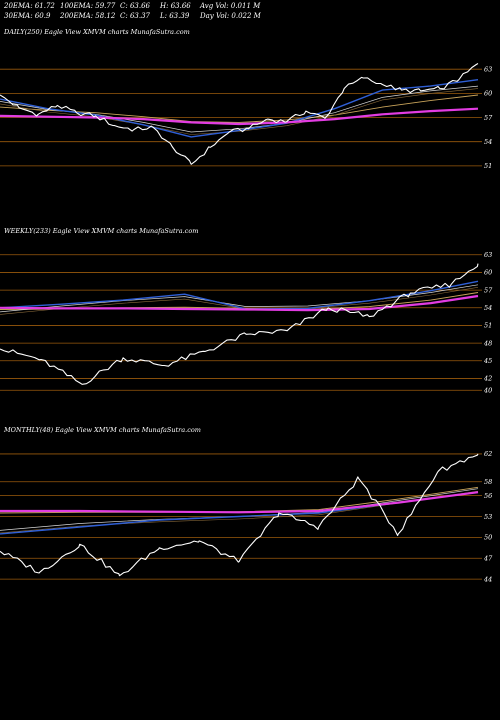 The height and width of the screenshot is (720, 500). What do you see at coordinates (27, 16) in the screenshot?
I see `ema30-readout: 30EMA: 60.9` at bounding box center [27, 16].